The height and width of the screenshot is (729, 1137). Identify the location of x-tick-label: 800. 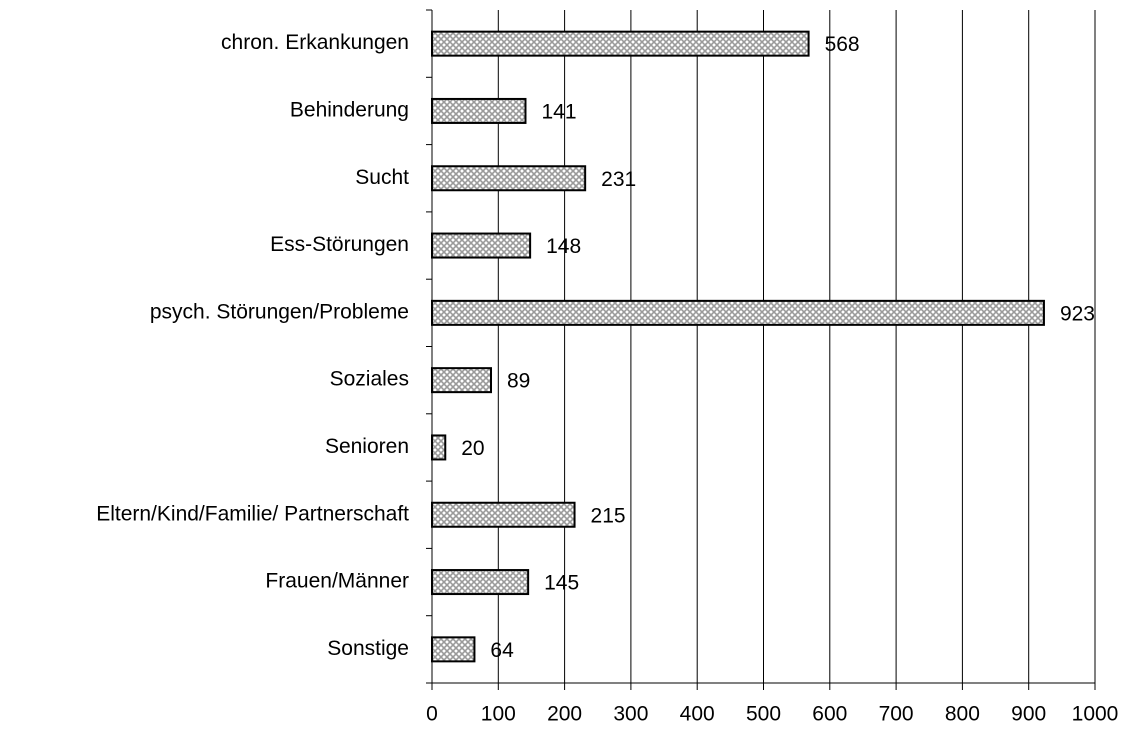
(962, 714).